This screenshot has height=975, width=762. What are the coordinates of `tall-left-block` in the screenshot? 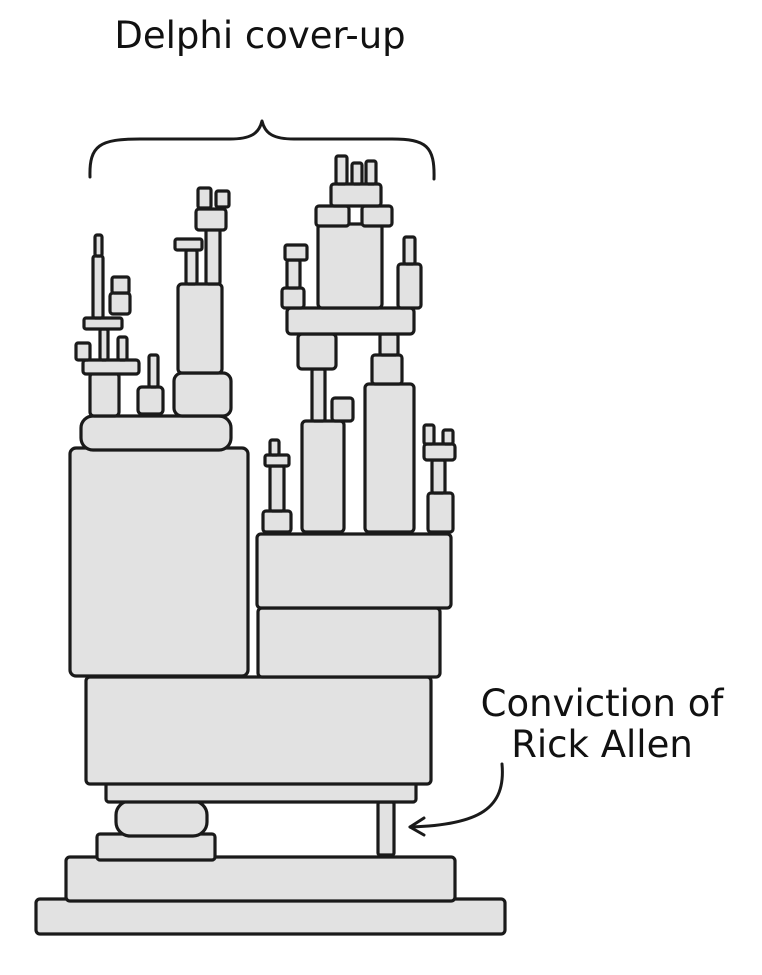 It's located at (159, 562).